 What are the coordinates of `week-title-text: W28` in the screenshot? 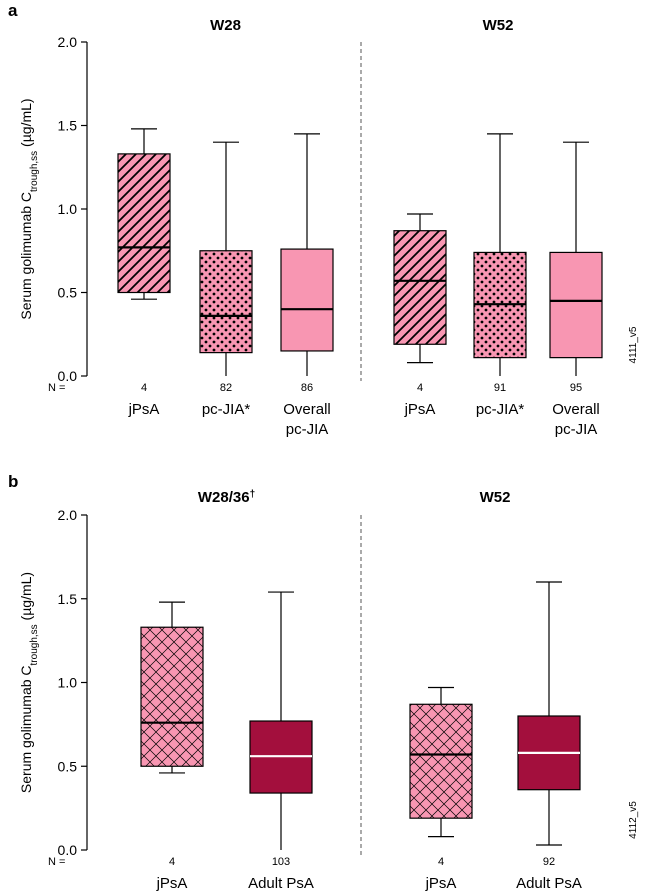 It's located at (225, 25).